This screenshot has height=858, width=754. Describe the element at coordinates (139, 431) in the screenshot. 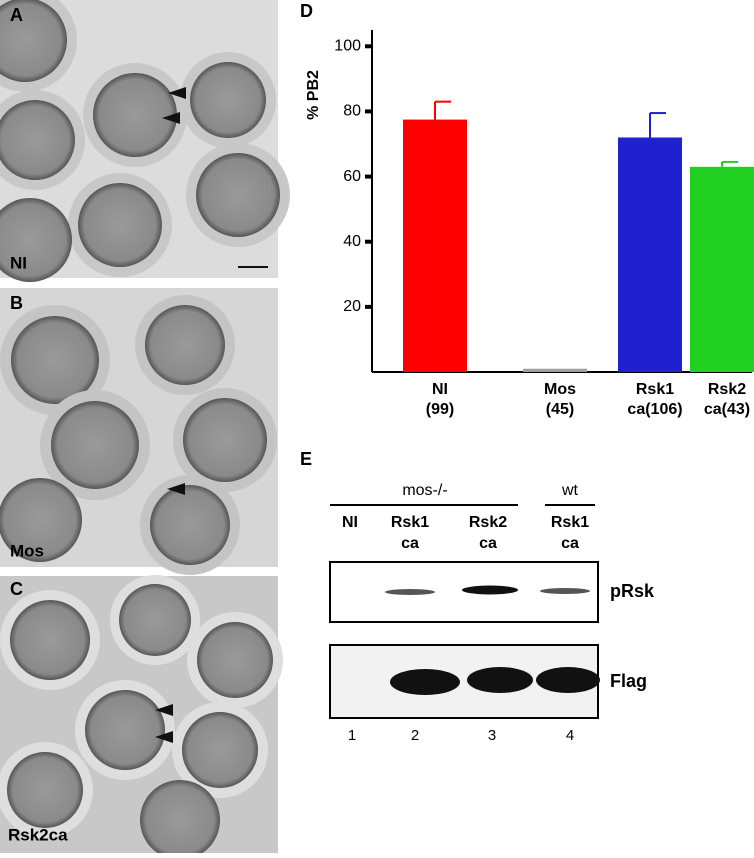

I see `micrograph-b: B Mos` at that location.